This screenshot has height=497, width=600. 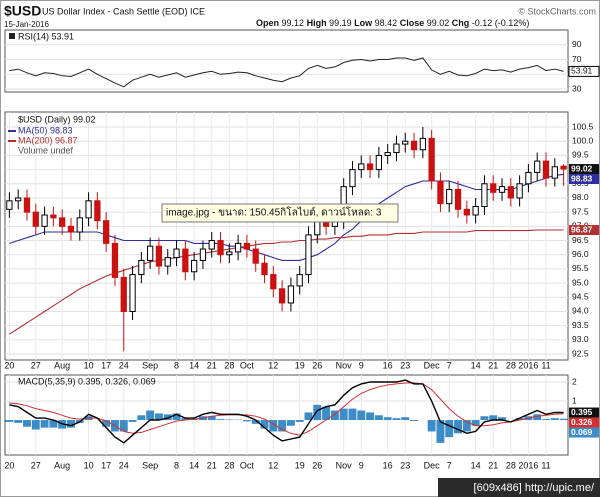 I want to click on y-tick-label: 100.0, so click(x=583, y=140).